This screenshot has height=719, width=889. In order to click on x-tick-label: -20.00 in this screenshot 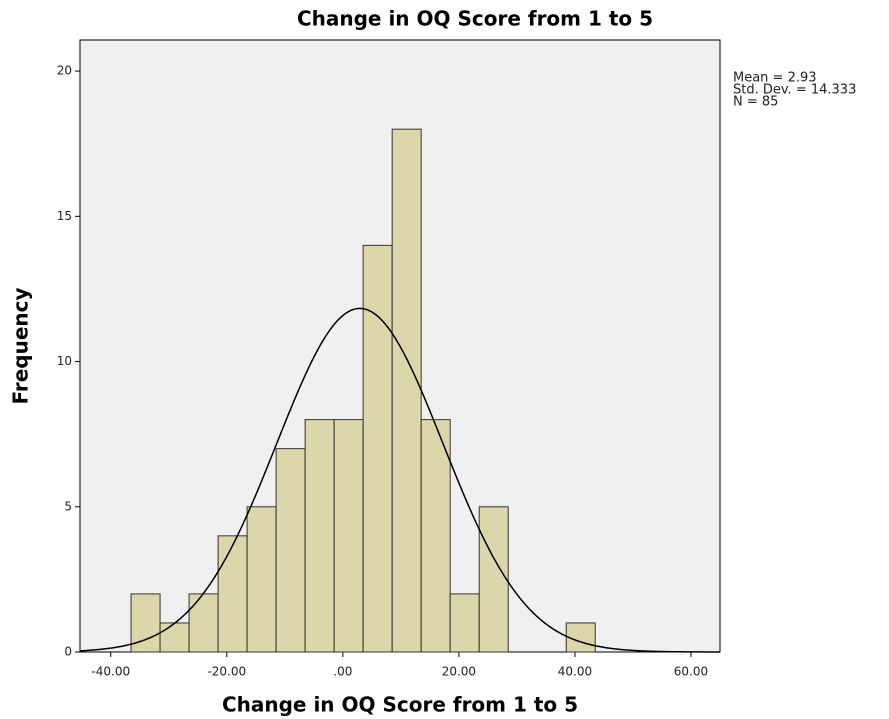, I will do `click(226, 672)`.